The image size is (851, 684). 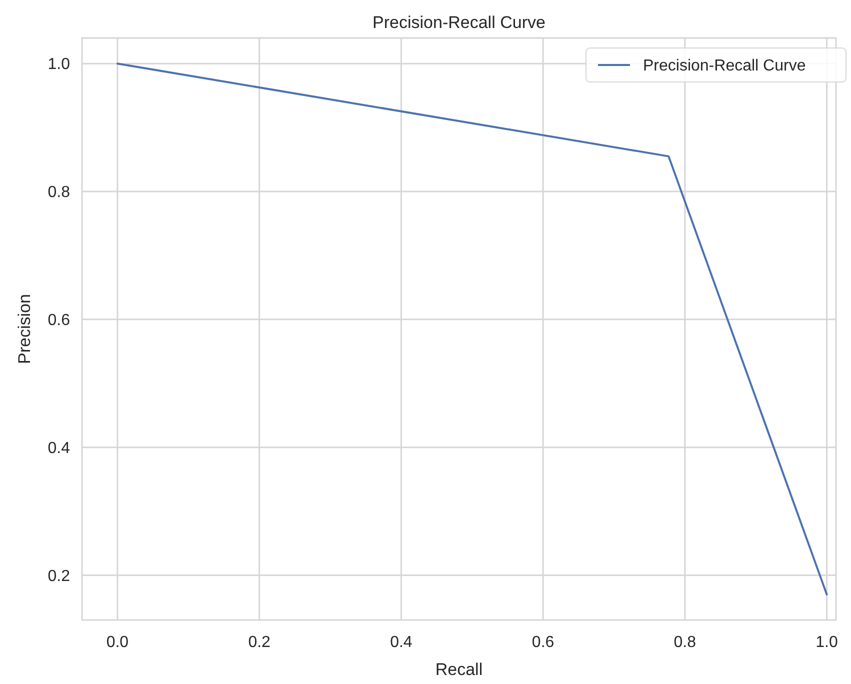 What do you see at coordinates (827, 642) in the screenshot?
I see `x-tick-label: 1.0` at bounding box center [827, 642].